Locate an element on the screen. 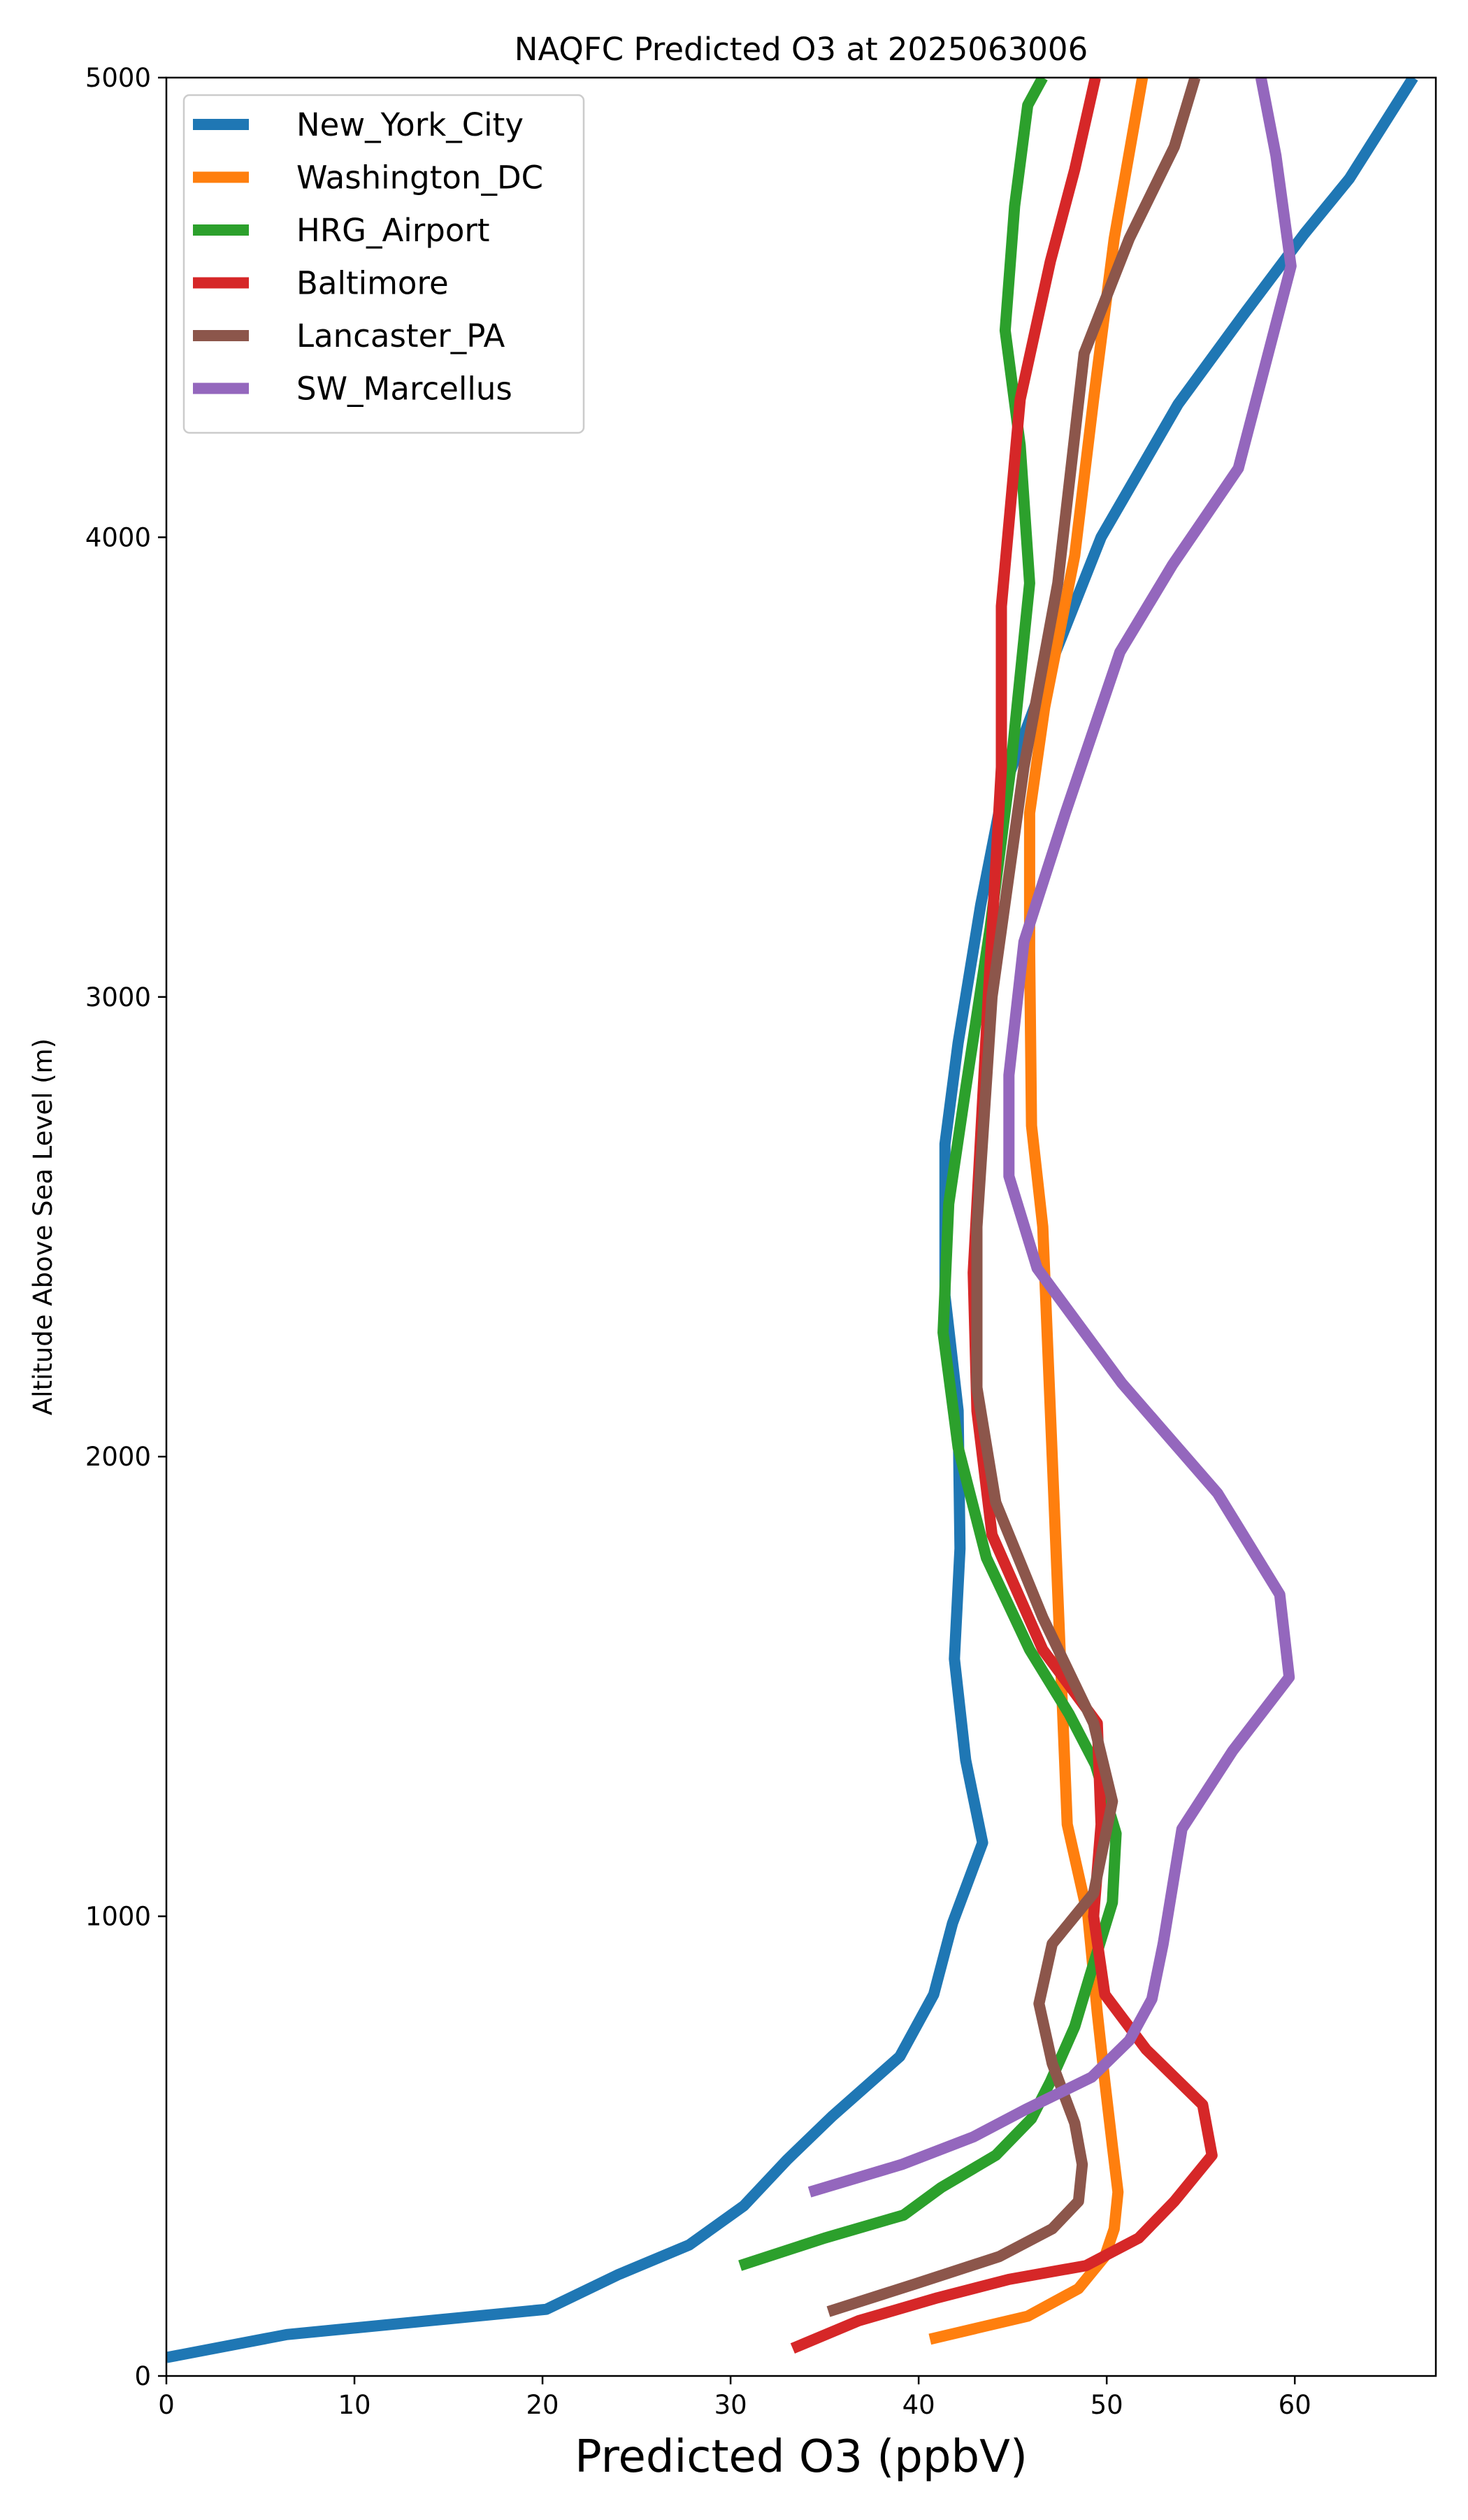 This screenshot has height=2520, width=1468. series-line-washington-dc is located at coordinates (1038, 1211).